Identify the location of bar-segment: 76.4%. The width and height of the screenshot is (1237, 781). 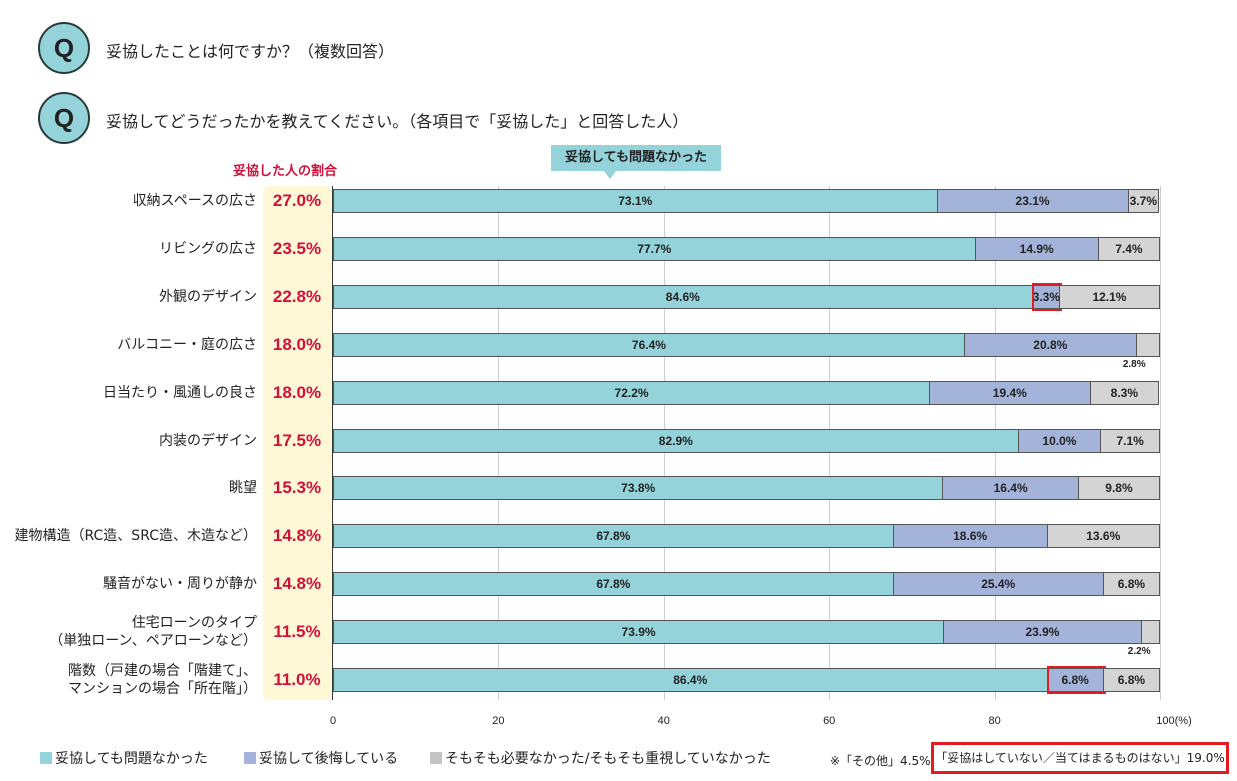
(649, 344).